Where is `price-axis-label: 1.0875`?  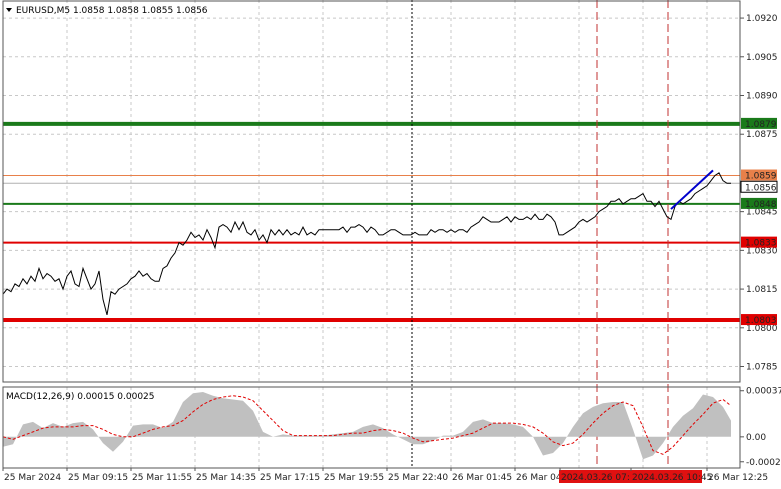 price-axis-label: 1.0875 is located at coordinates (762, 135).